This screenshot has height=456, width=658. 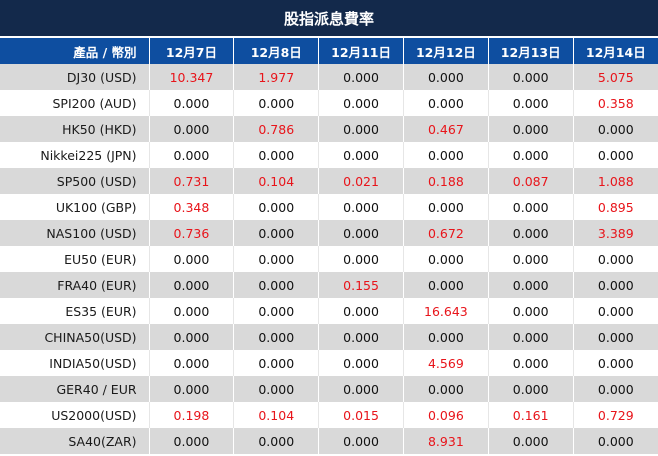 I want to click on product-name: GER40 / EUR, so click(x=75, y=389).